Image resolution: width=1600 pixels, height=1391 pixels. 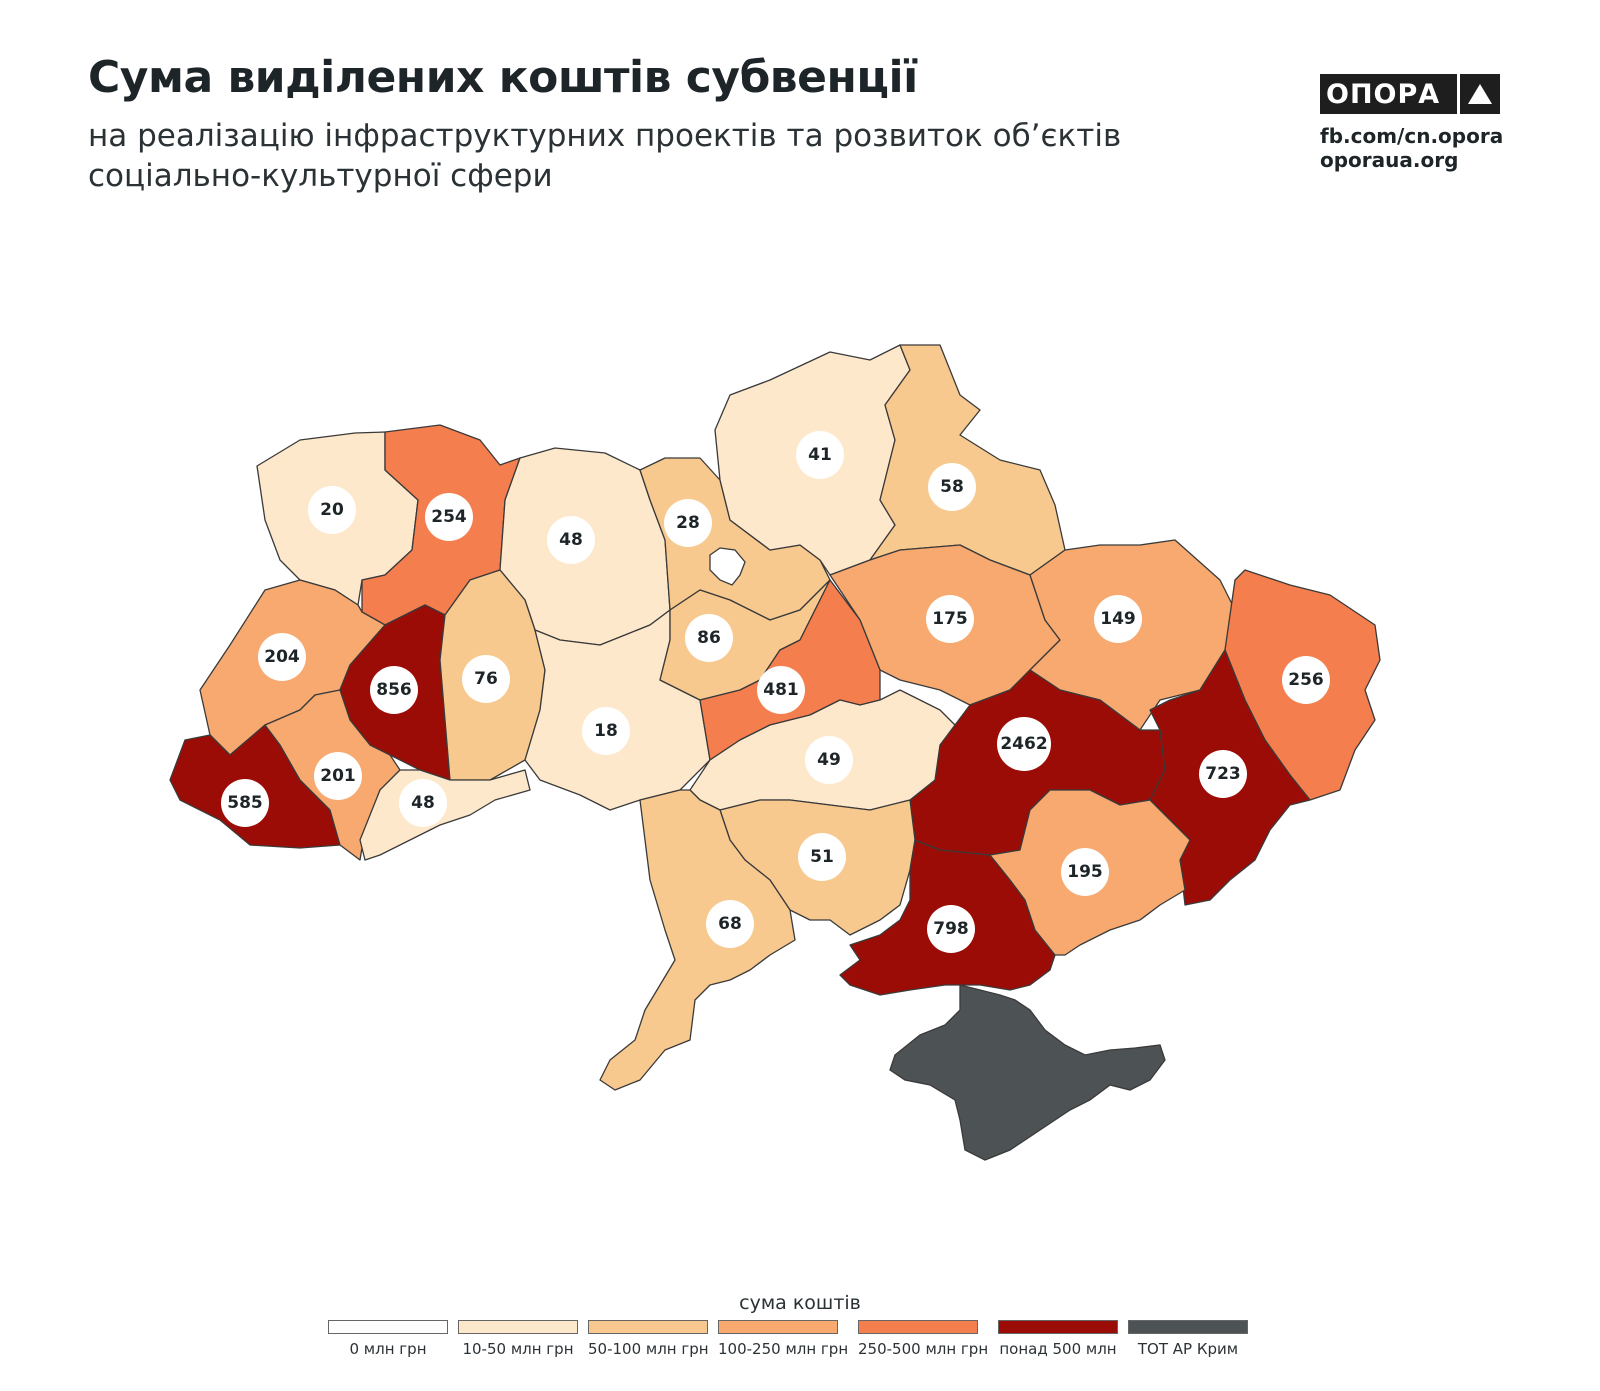 I want to click on value-text: 86, so click(x=709, y=638).